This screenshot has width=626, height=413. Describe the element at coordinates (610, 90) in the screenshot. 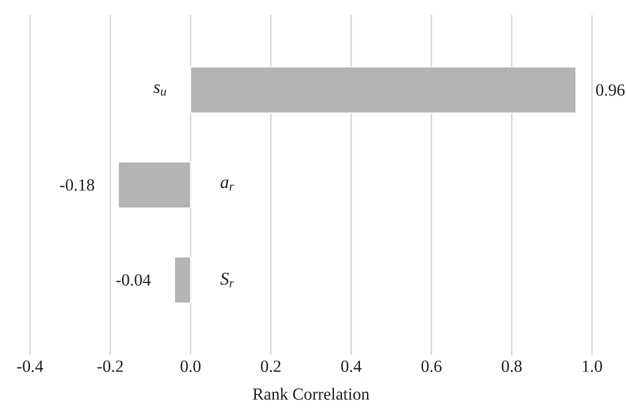

I see `data-label: 0.96` at that location.